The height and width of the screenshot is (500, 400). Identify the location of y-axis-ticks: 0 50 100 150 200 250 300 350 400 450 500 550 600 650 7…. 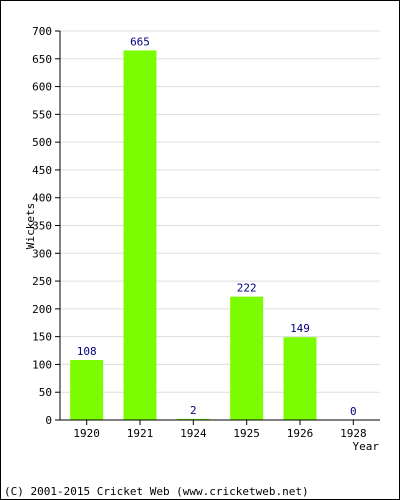
(46, 226).